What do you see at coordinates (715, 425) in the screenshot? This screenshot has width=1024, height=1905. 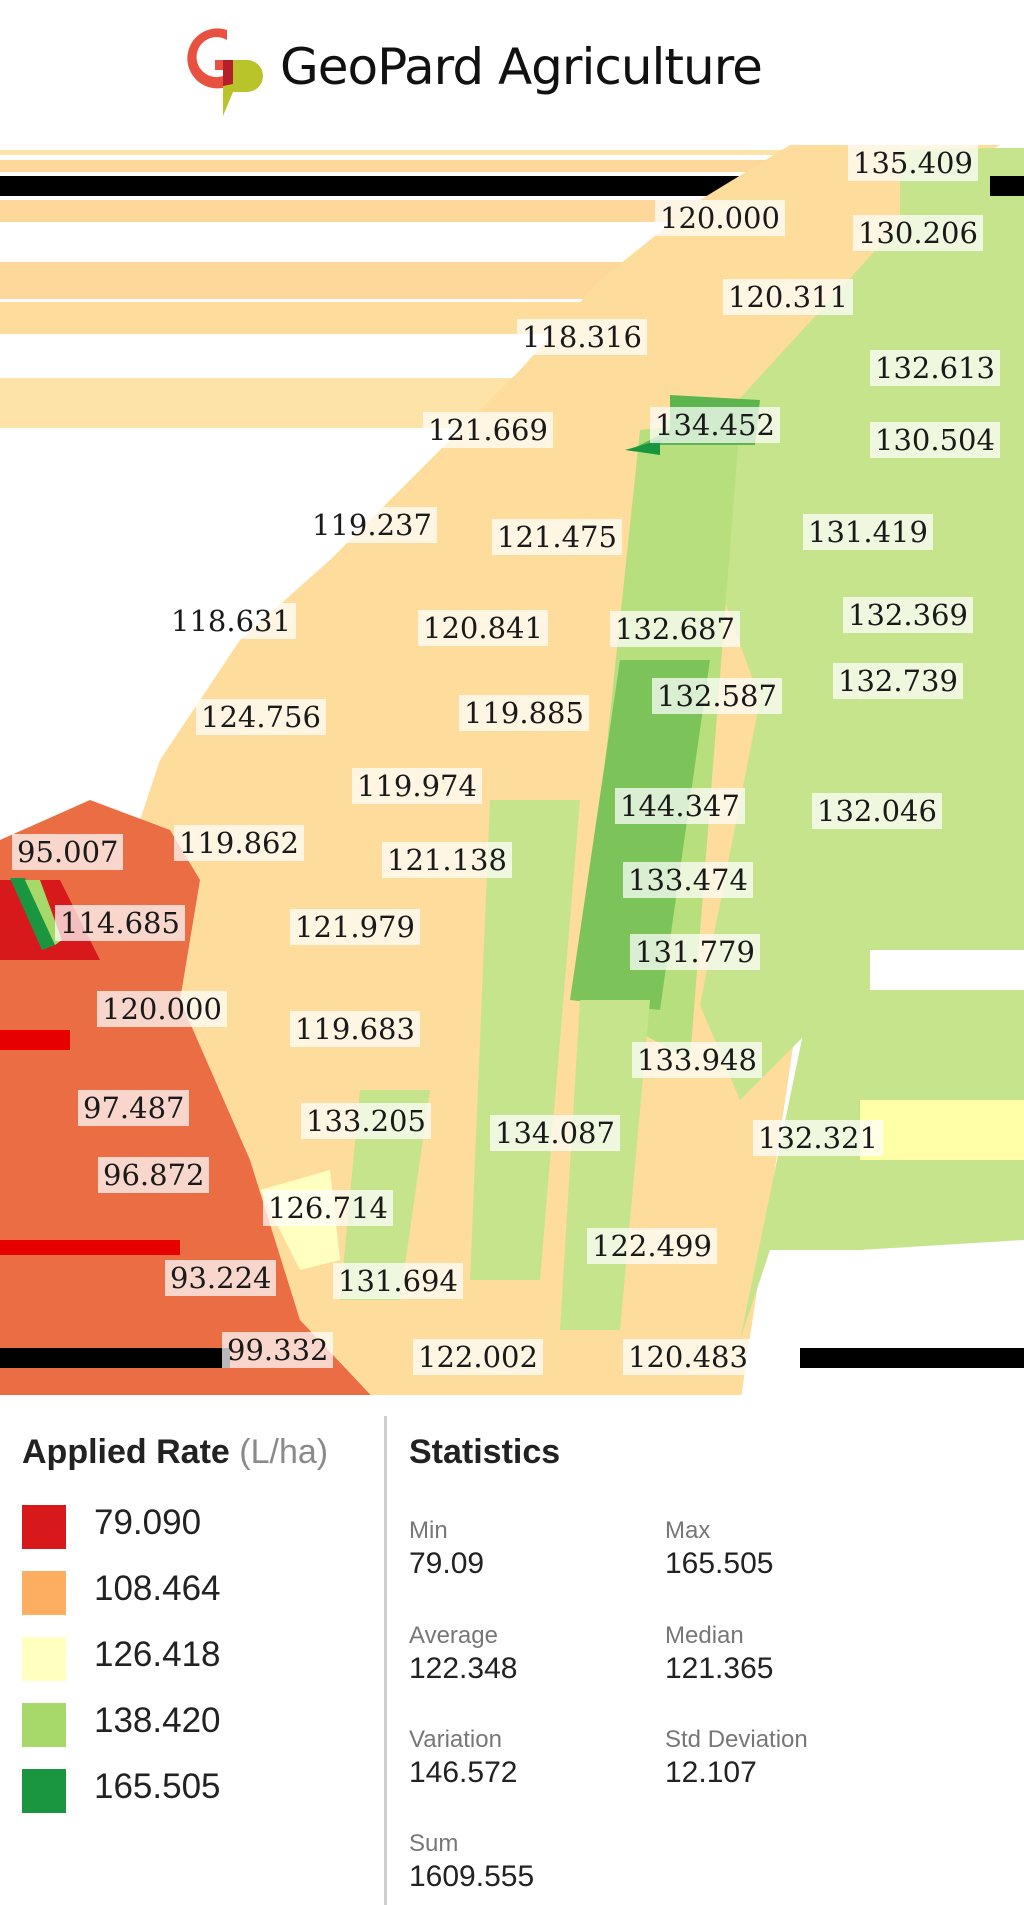 I see `map-value-label: 134.452` at bounding box center [715, 425].